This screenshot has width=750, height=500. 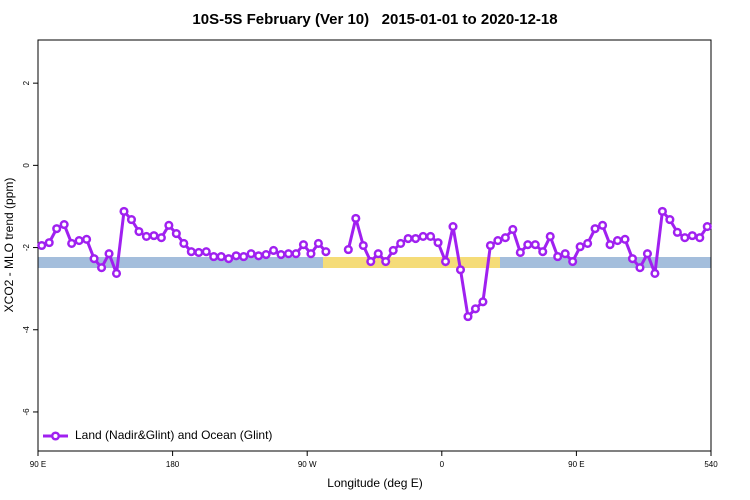 What do you see at coordinates (307, 464) in the screenshot?
I see `x-tick-label: 90 W` at bounding box center [307, 464].